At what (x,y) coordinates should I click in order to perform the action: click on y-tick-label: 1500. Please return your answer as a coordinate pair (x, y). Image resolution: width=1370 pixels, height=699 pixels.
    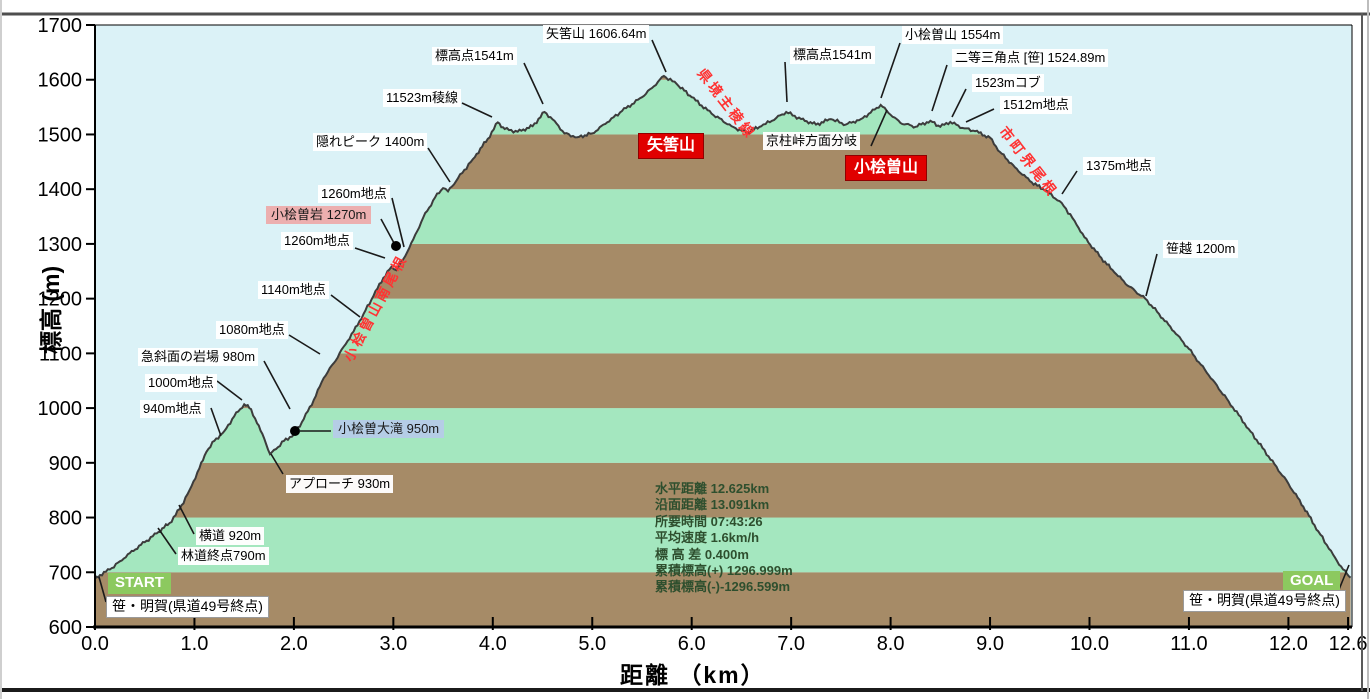
    Looking at the image, I should click on (60, 135).